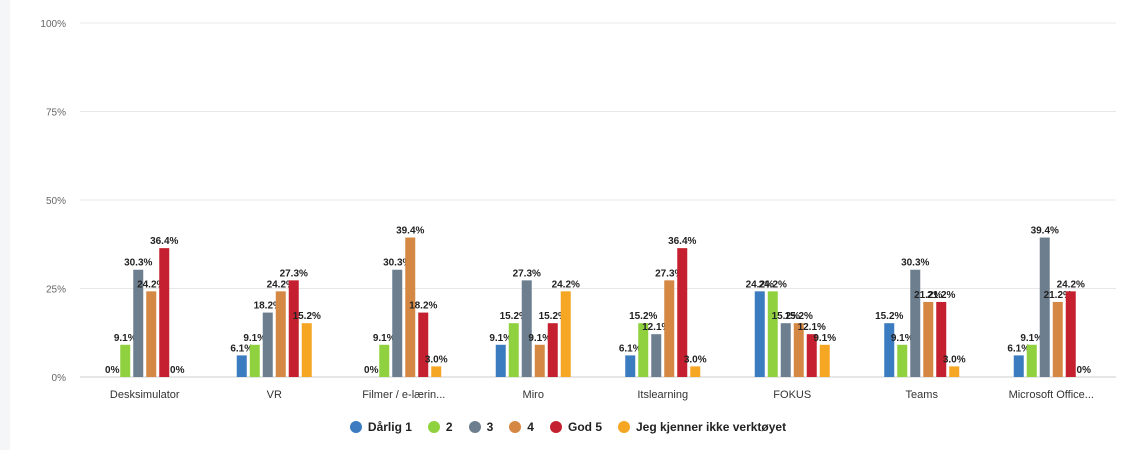 This screenshot has height=450, width=1126. I want to click on data-label: 39.4%, so click(410, 231).